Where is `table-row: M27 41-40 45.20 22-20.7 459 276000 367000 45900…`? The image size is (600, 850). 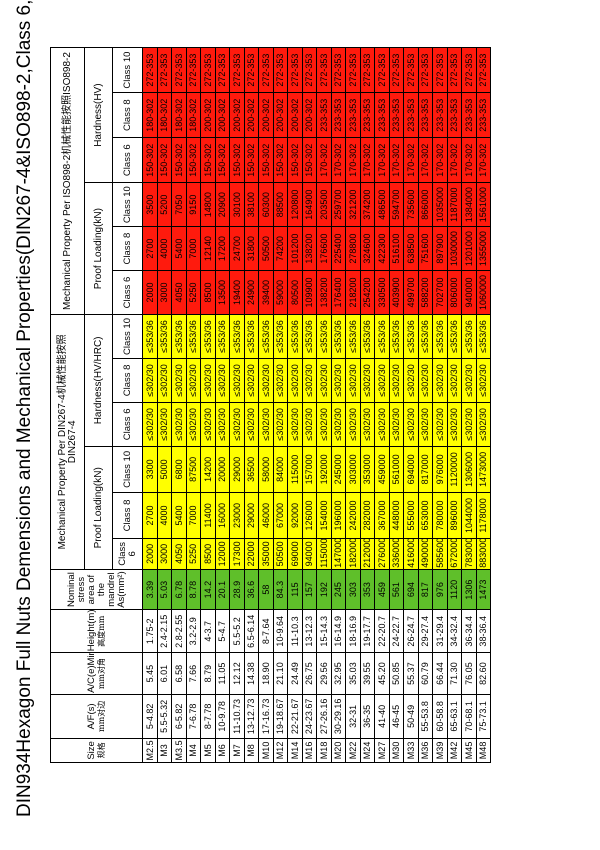
table-row: M27 41-40 45.20 22-20.7 459 276000 367000 45900… is located at coordinates (381, 405).